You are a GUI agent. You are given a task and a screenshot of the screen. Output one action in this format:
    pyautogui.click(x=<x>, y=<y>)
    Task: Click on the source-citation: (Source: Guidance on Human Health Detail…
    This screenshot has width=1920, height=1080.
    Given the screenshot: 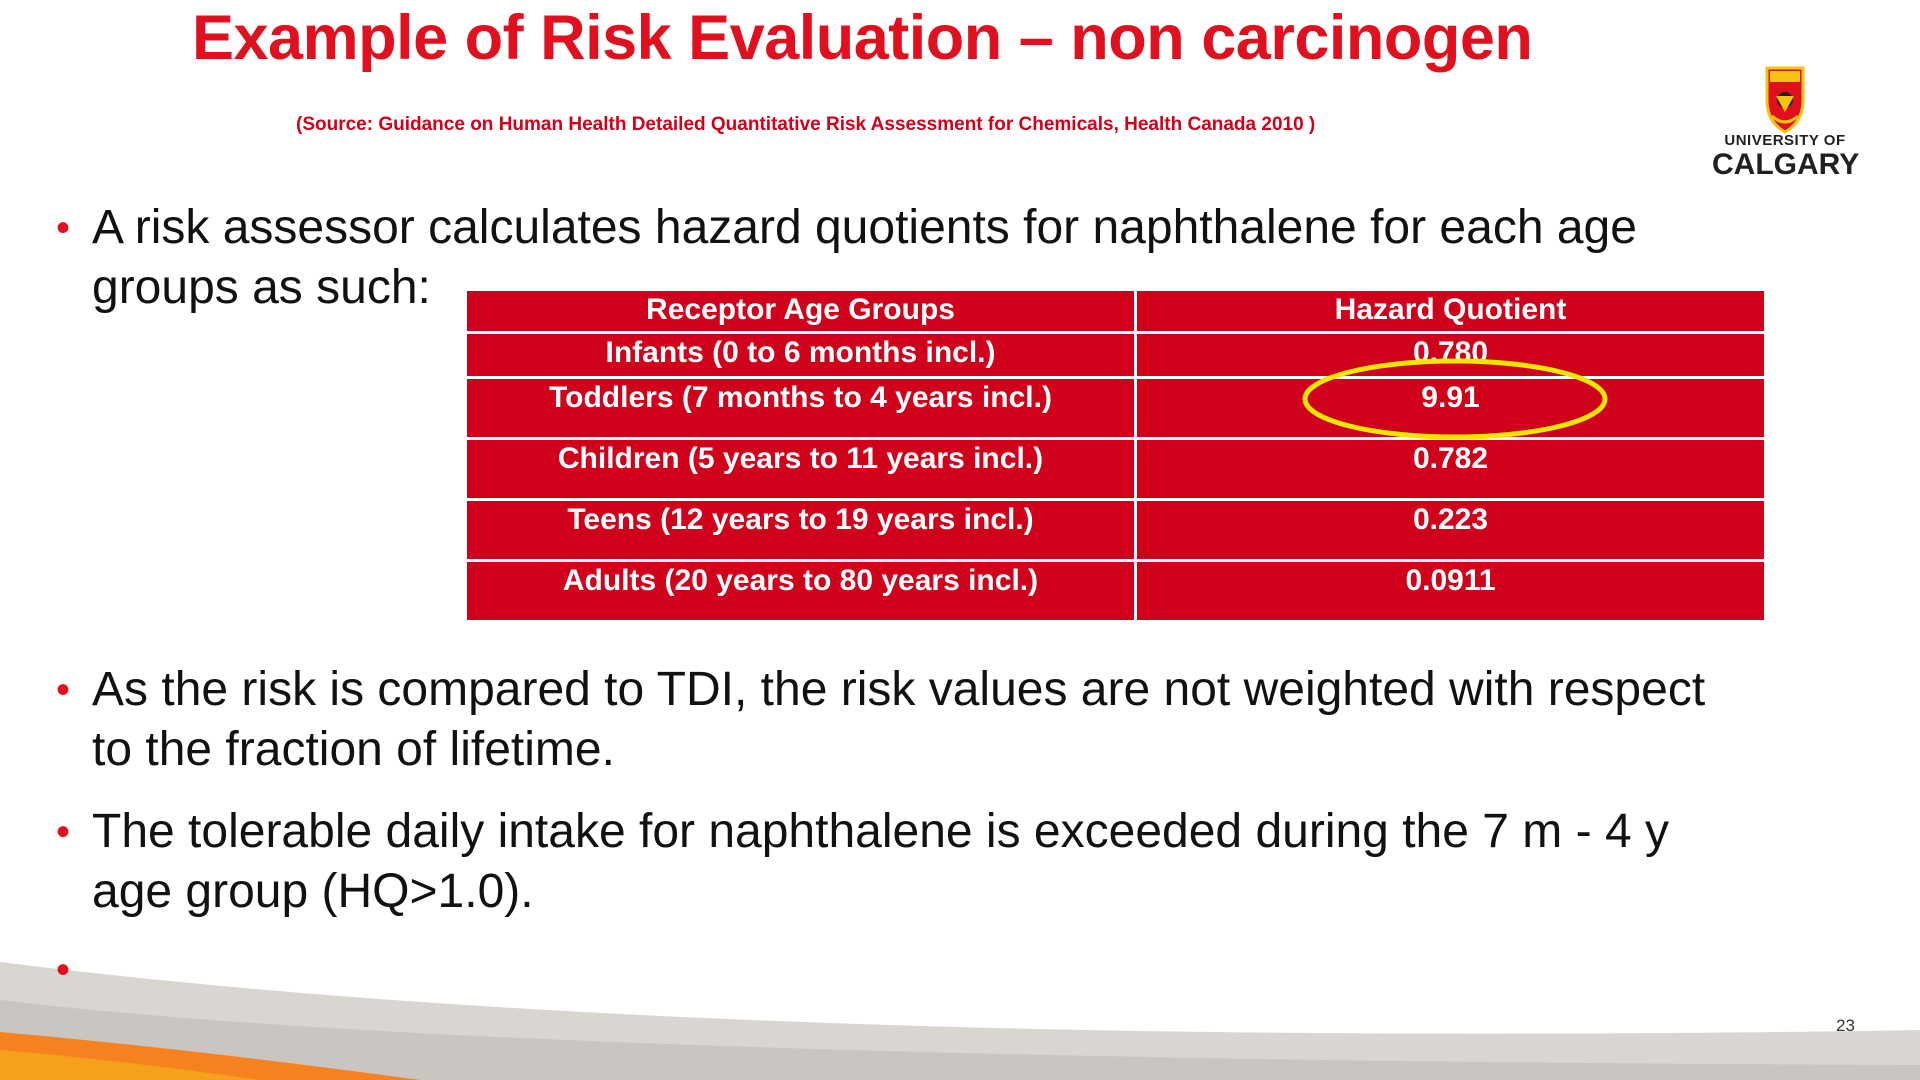 What is the action you would take?
    pyautogui.click(x=806, y=124)
    